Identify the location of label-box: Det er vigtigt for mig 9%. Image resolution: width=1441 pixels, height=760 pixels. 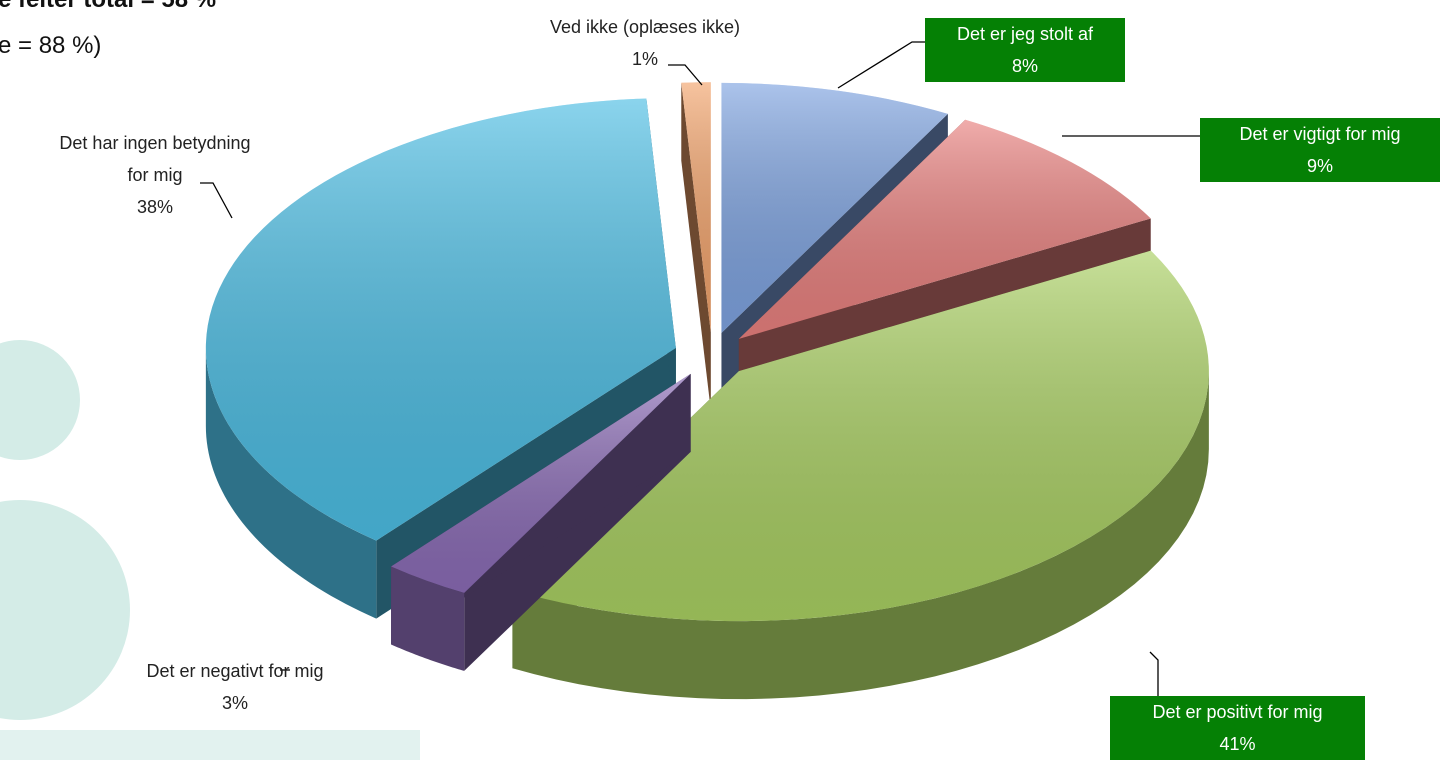
(1320, 150).